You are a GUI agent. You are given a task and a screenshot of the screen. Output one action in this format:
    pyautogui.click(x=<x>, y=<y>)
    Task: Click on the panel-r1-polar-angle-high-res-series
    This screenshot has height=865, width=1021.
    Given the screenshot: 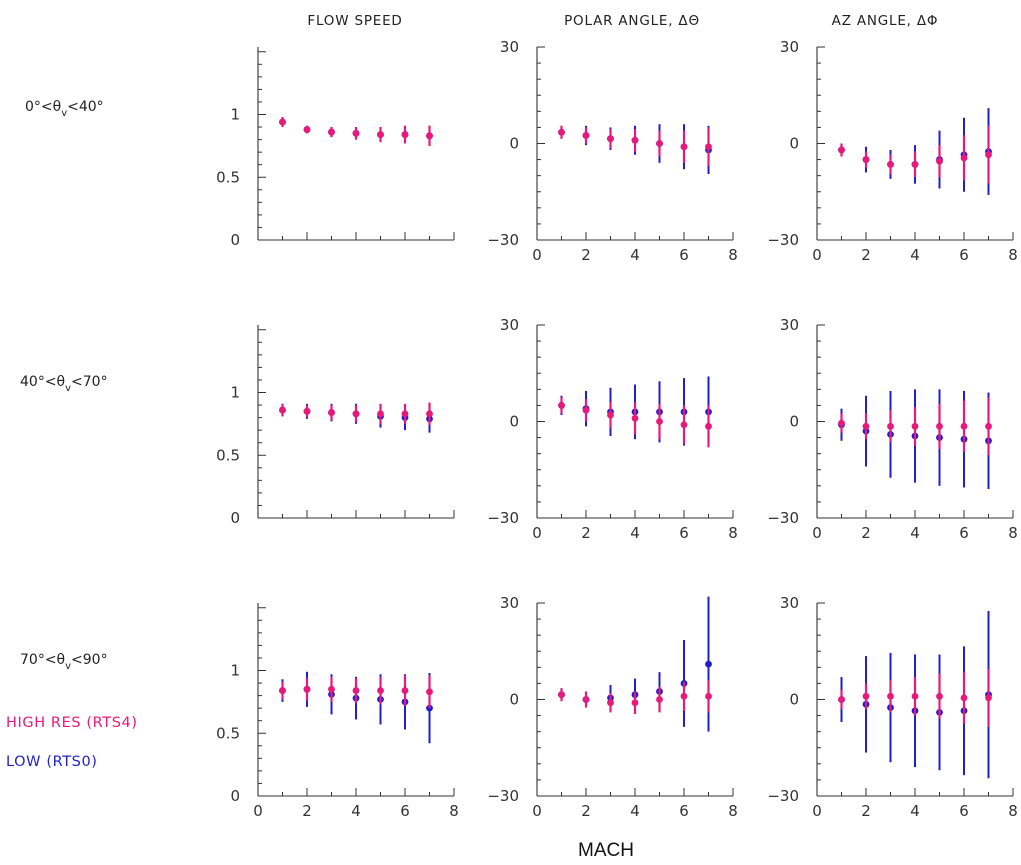 What is the action you would take?
    pyautogui.click(x=635, y=422)
    